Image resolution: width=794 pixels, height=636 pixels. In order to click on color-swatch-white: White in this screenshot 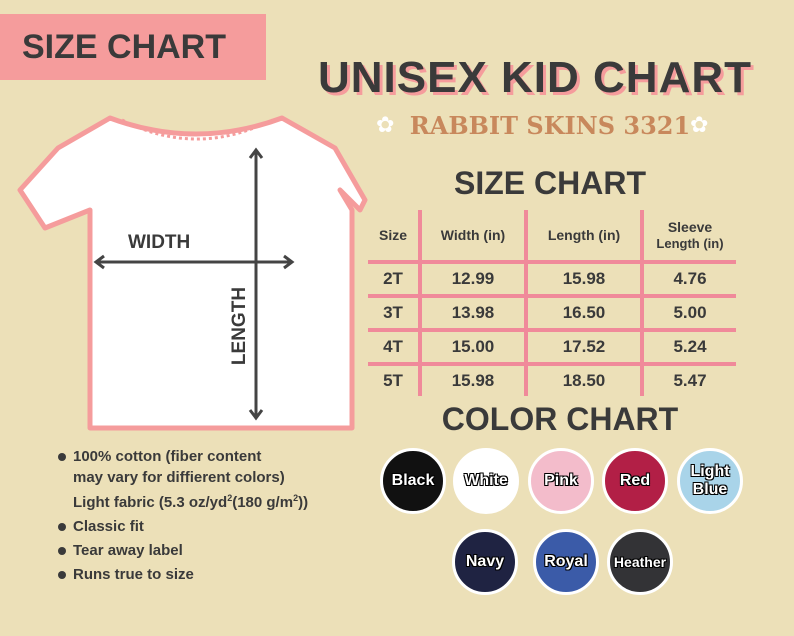, I will do `click(486, 481)`.